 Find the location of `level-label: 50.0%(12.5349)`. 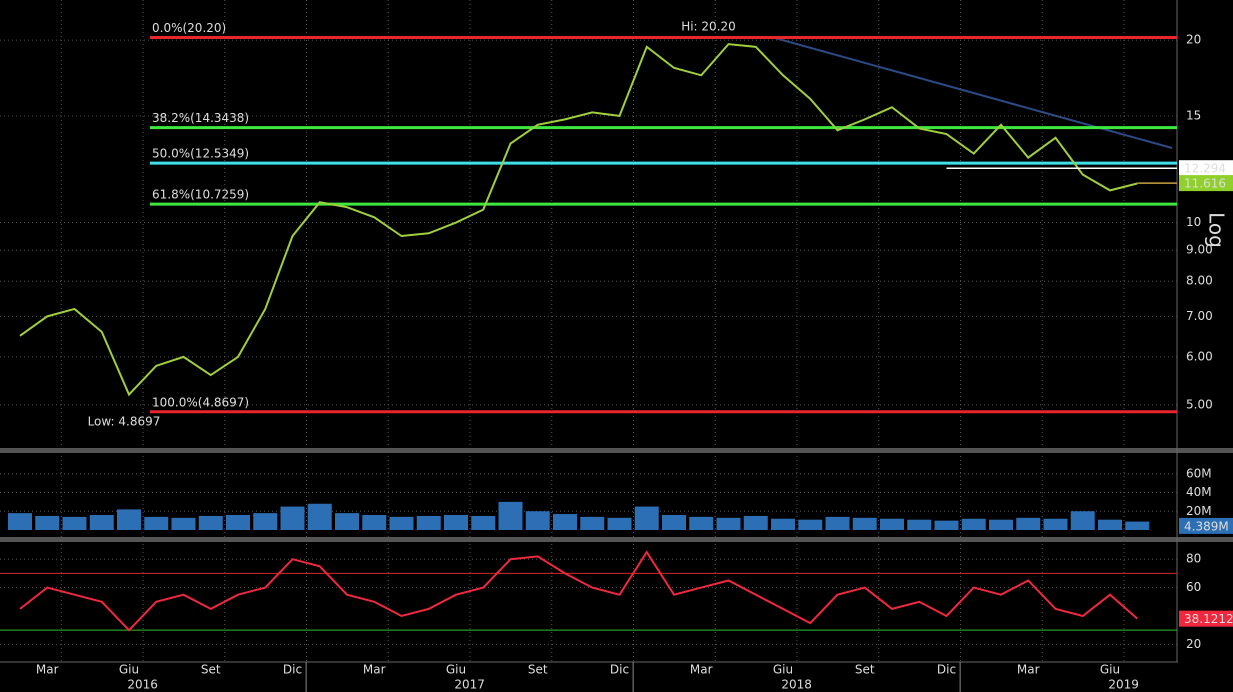

level-label: 50.0%(12.5349) is located at coordinates (200, 154).